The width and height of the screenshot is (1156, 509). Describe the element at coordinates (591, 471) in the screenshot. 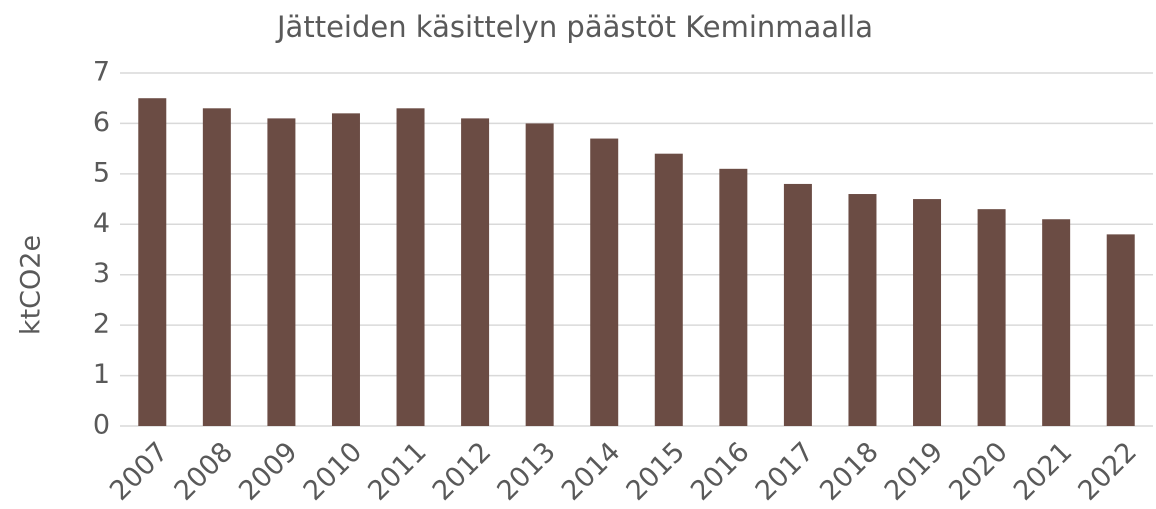

I see `x-tick-label: 2014` at that location.